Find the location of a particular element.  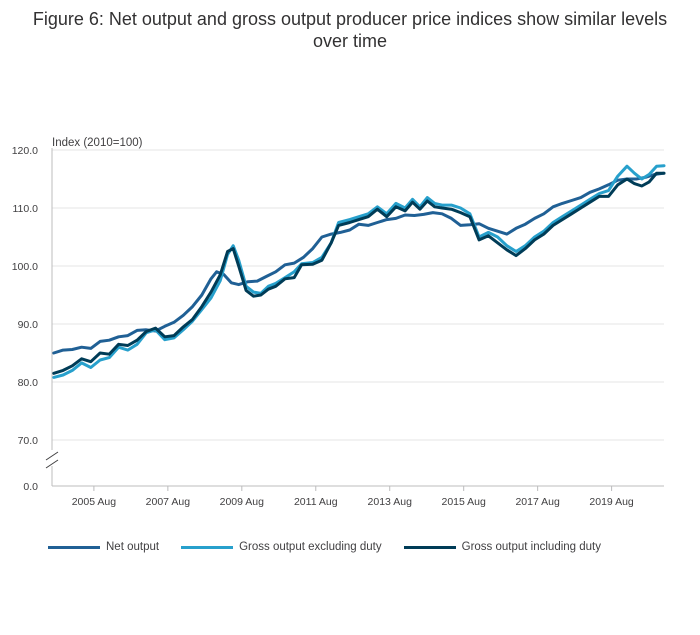

x-tick-label: 2017 Aug is located at coordinates (537, 502).